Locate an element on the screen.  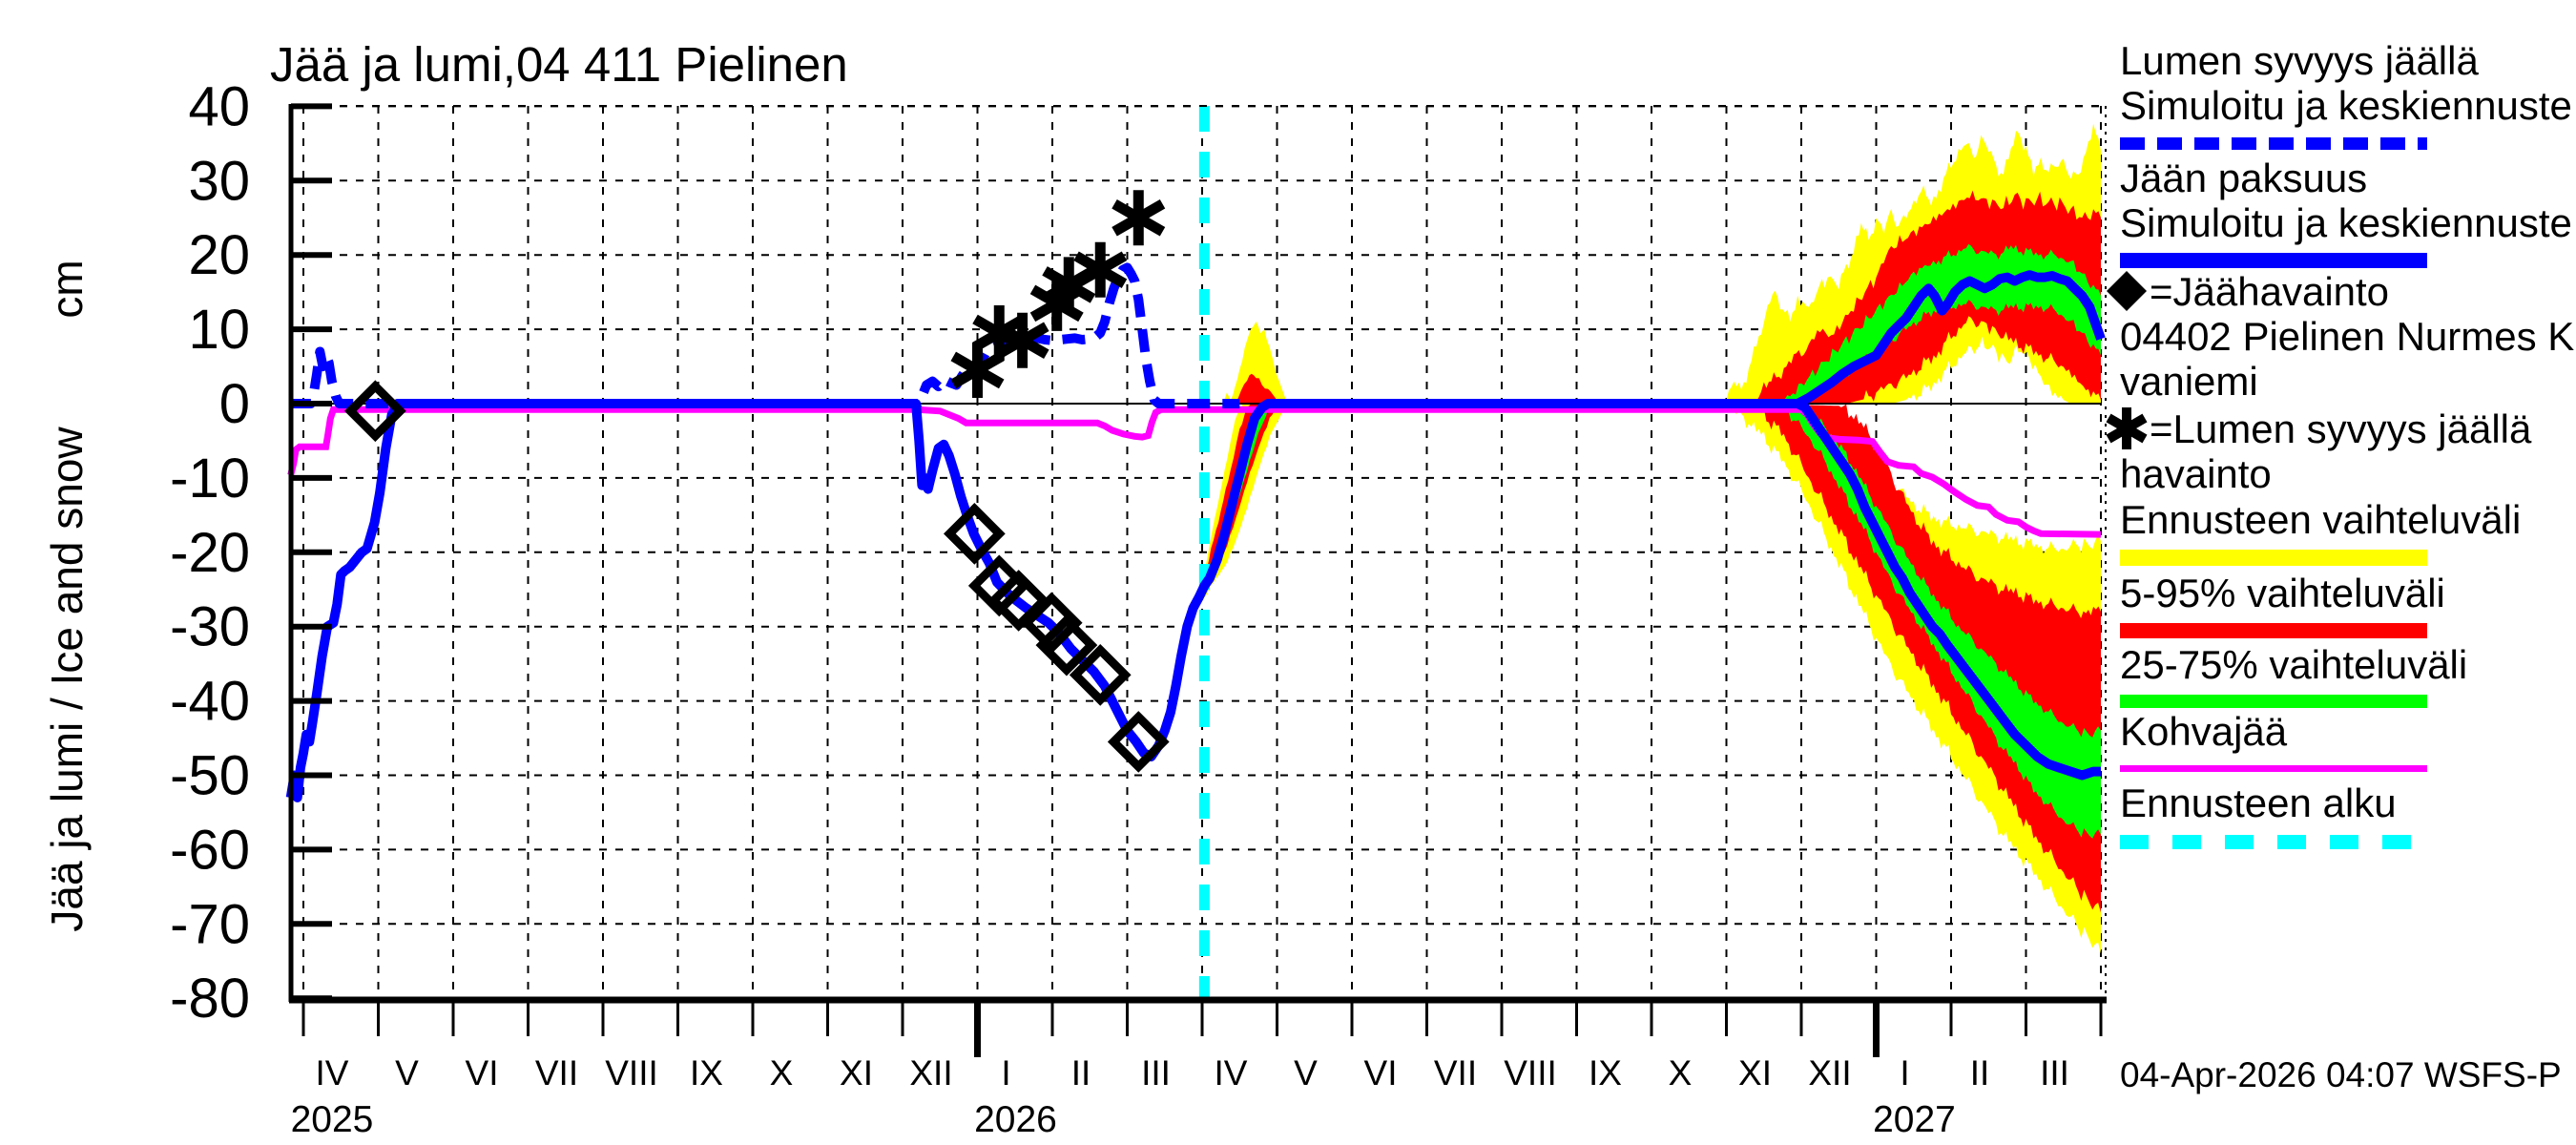
y-tick-label: -40 is located at coordinates (210, 702).